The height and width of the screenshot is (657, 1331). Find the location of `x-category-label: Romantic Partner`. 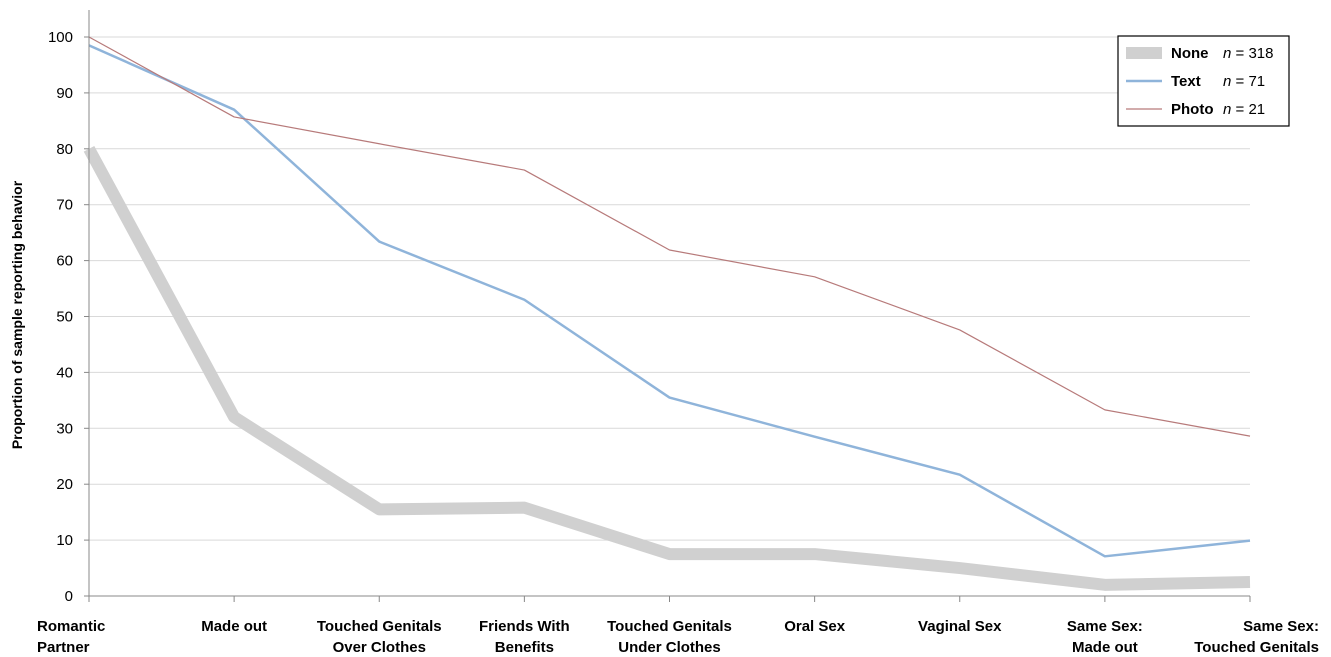

x-category-label: Romantic Partner is located at coordinates (71, 637).